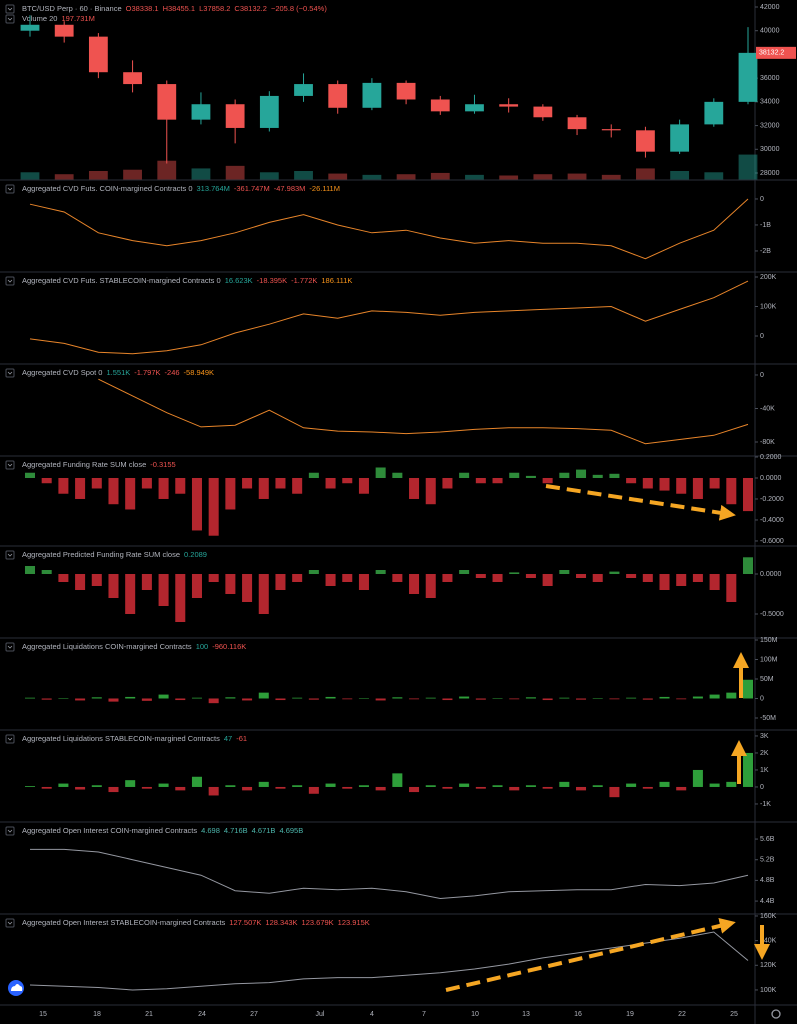 Image resolution: width=797 pixels, height=1024 pixels. I want to click on x-tick-label: 18, so click(97, 1014).